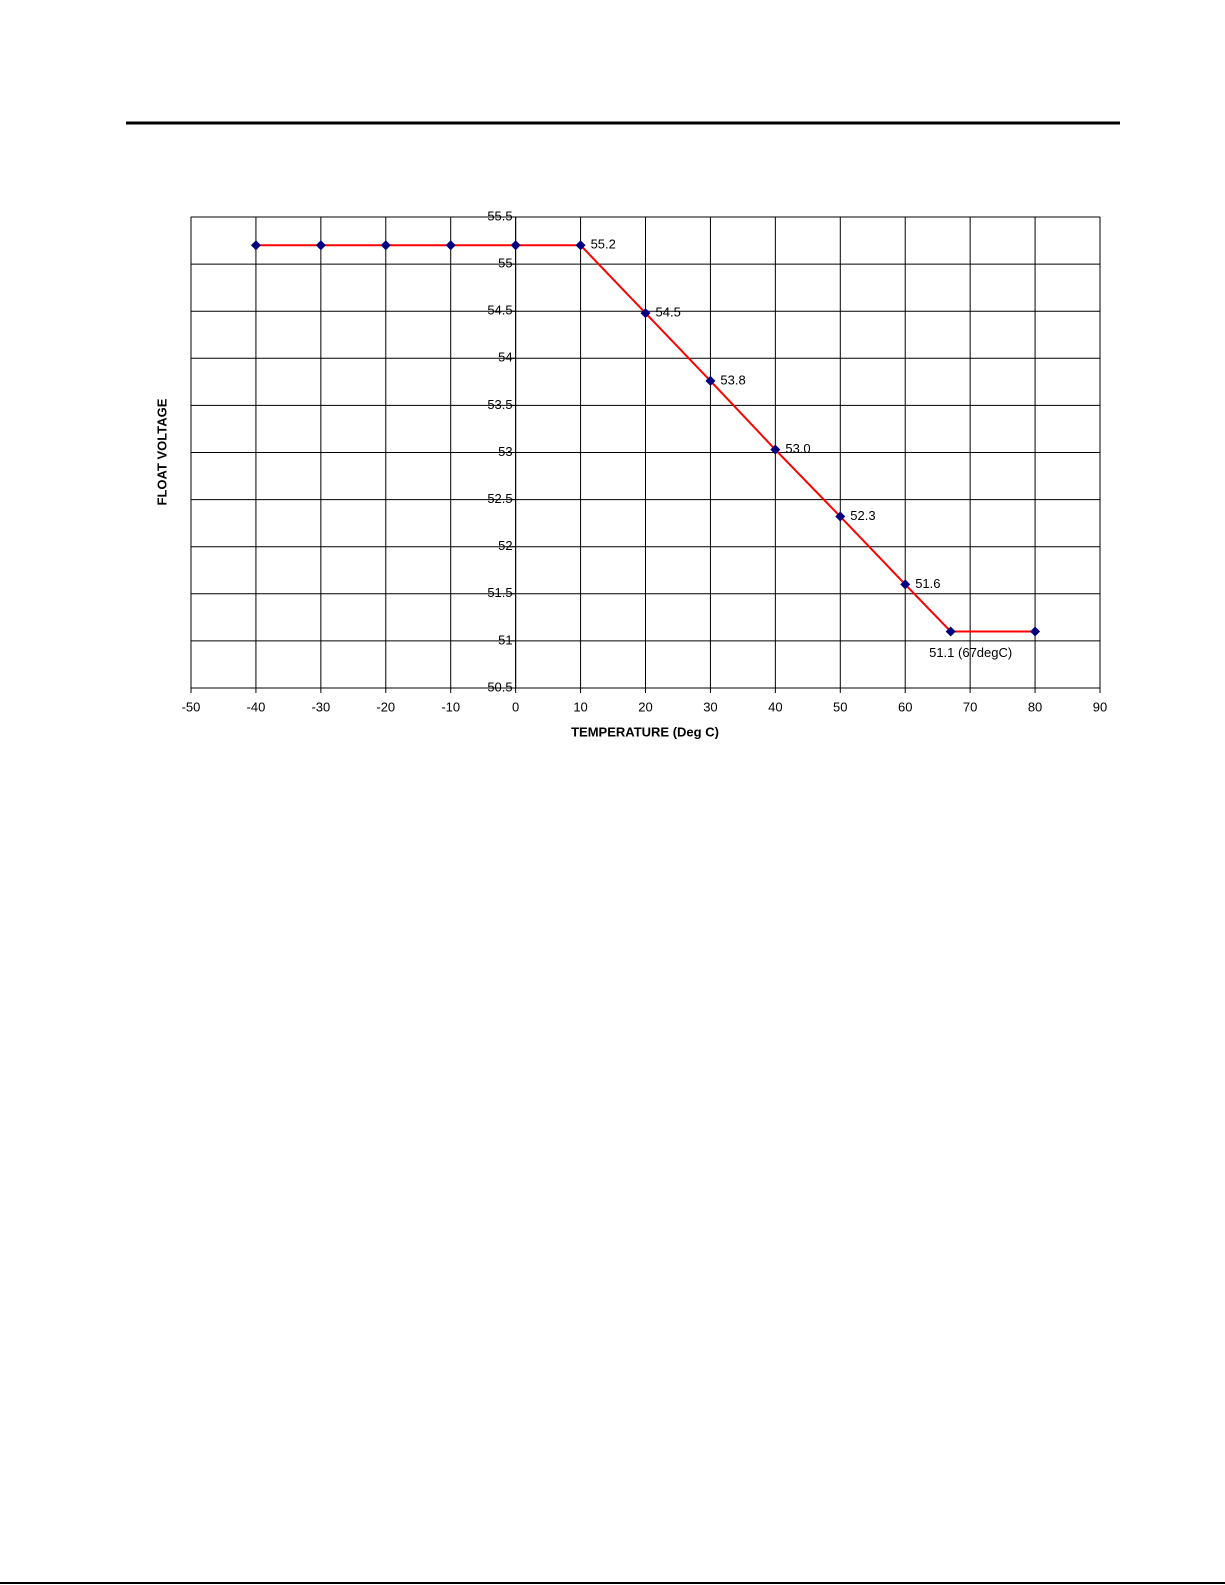 The width and height of the screenshot is (1225, 1585). What do you see at coordinates (499, 592) in the screenshot?
I see `y-tick-label: 51.5` at bounding box center [499, 592].